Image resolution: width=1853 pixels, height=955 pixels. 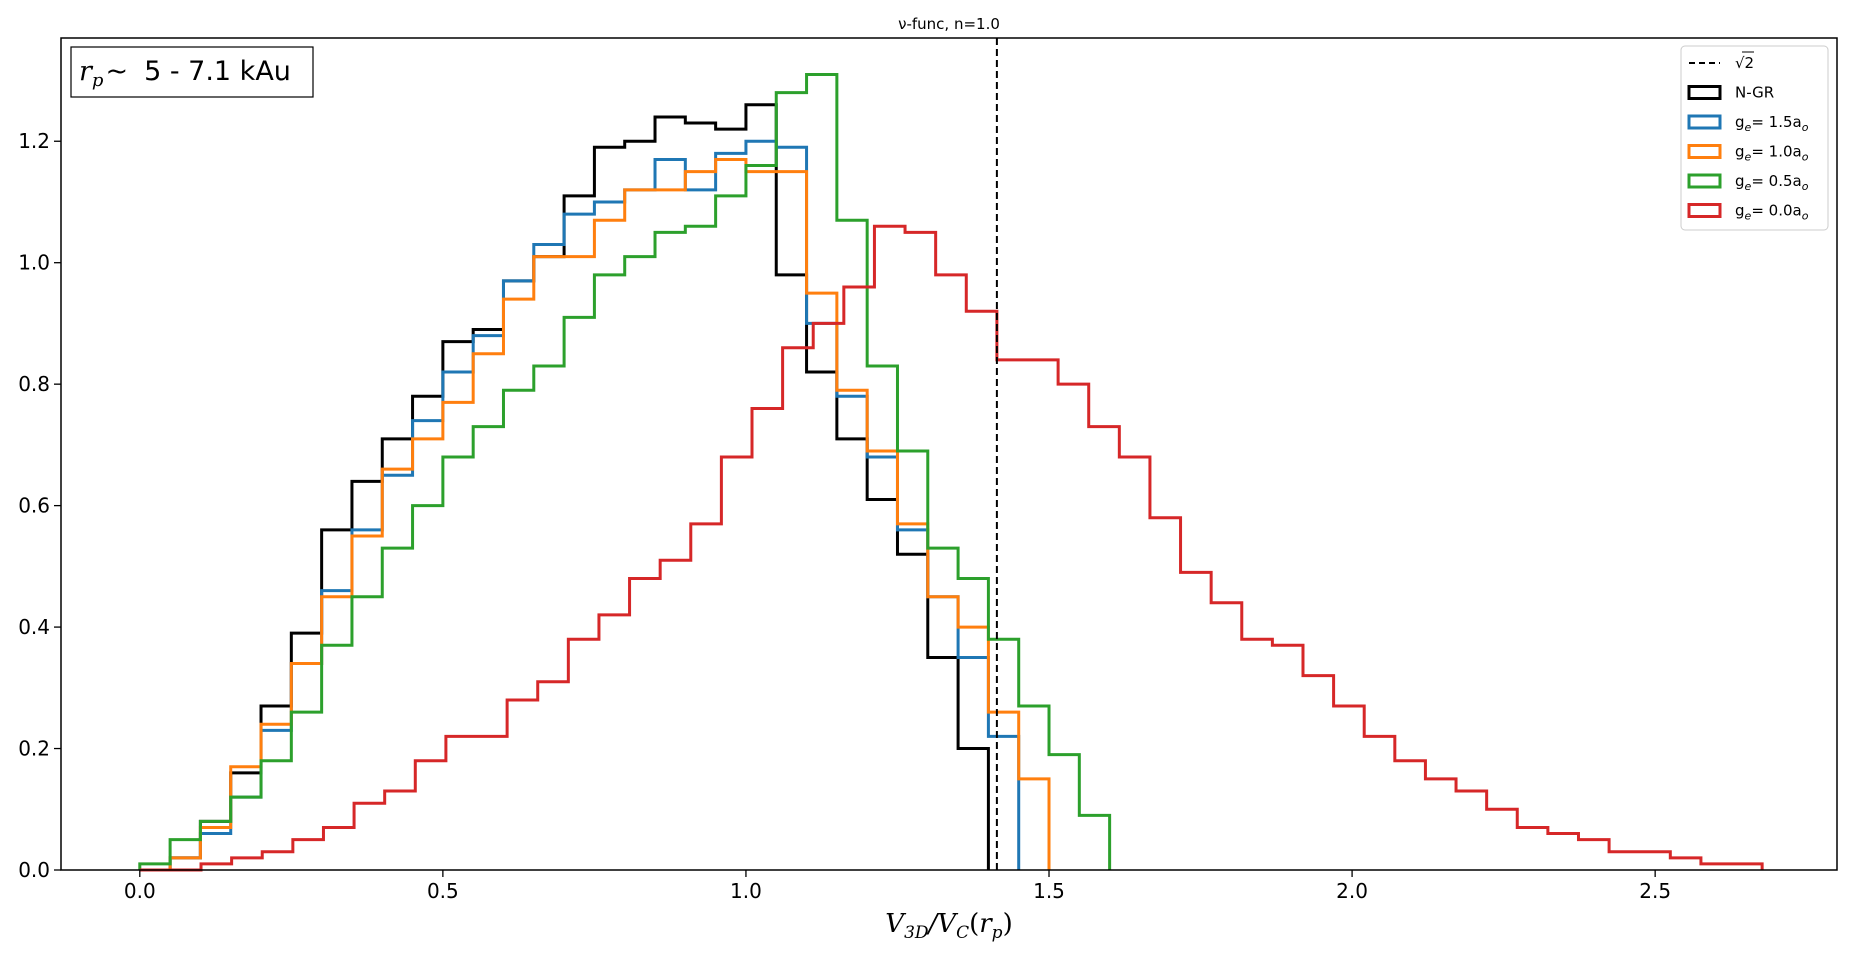 I want to click on y-tick-label: 0.4, so click(x=34, y=627).